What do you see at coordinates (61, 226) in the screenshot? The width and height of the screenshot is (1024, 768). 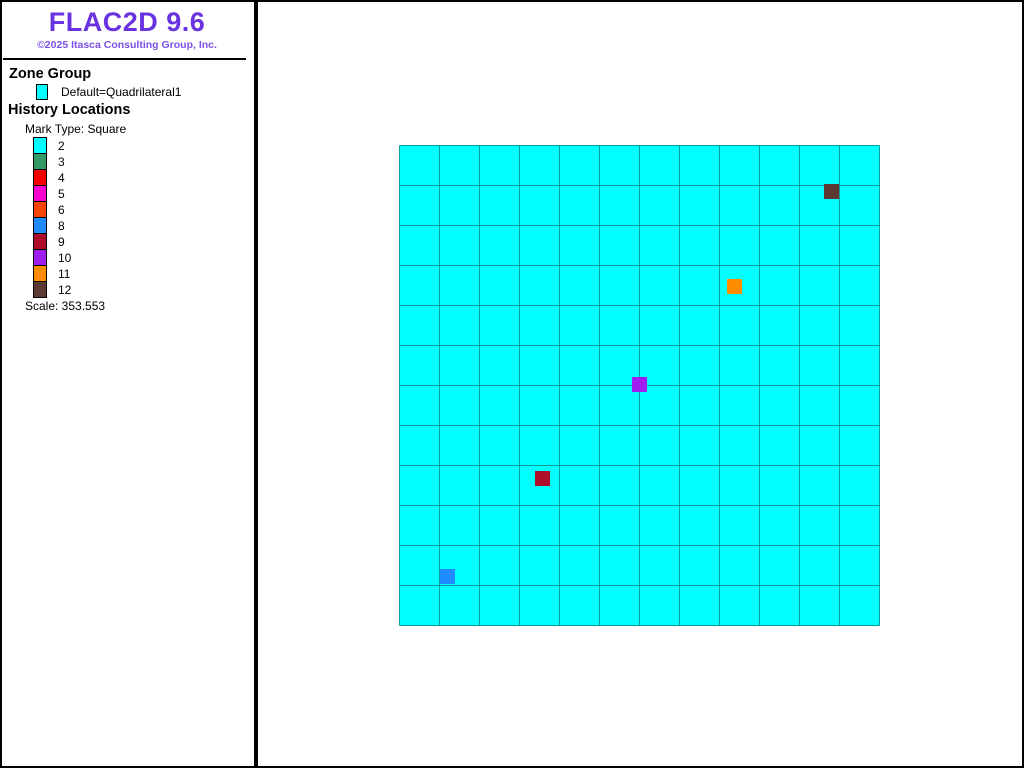 I see `history-legend-label: 8` at bounding box center [61, 226].